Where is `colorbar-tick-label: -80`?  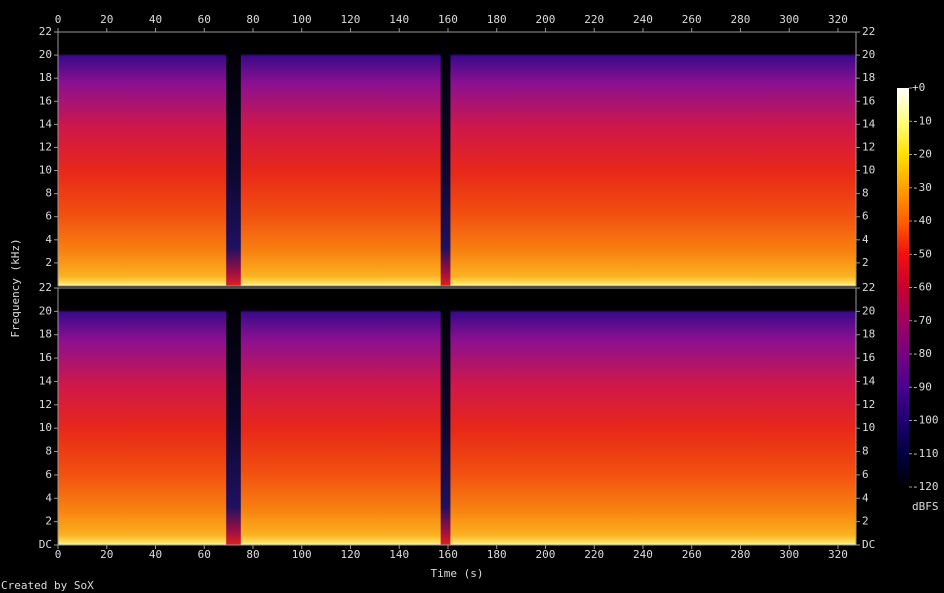 colorbar-tick-label: -80 is located at coordinates (922, 353).